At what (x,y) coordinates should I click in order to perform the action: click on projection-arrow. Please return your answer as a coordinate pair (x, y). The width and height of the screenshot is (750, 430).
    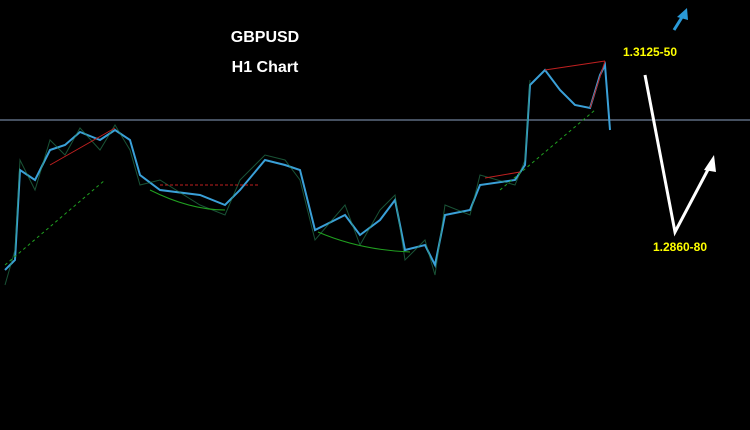
    Looking at the image, I should click on (678, 155).